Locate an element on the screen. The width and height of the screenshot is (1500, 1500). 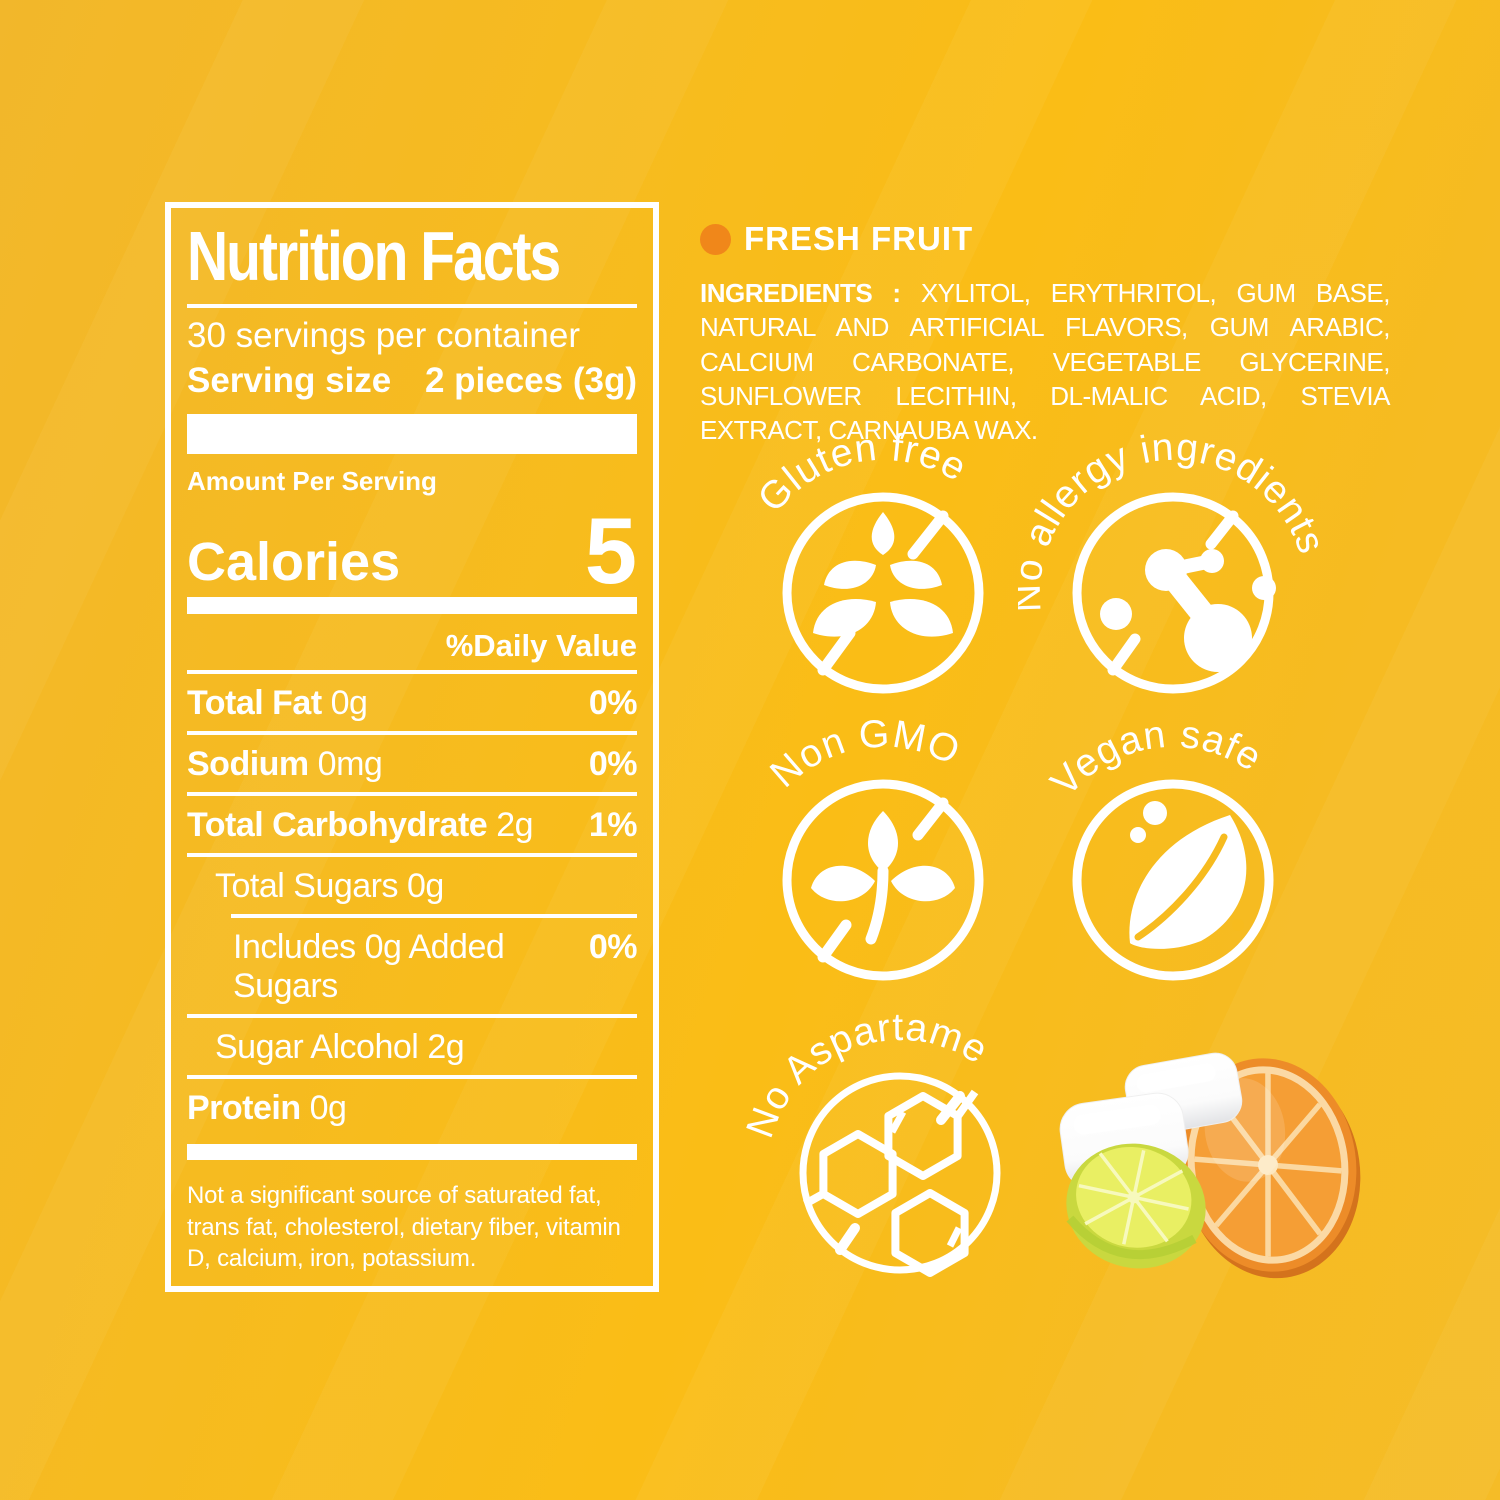
servings-per-container: 30 servings per container is located at coordinates (383, 335).